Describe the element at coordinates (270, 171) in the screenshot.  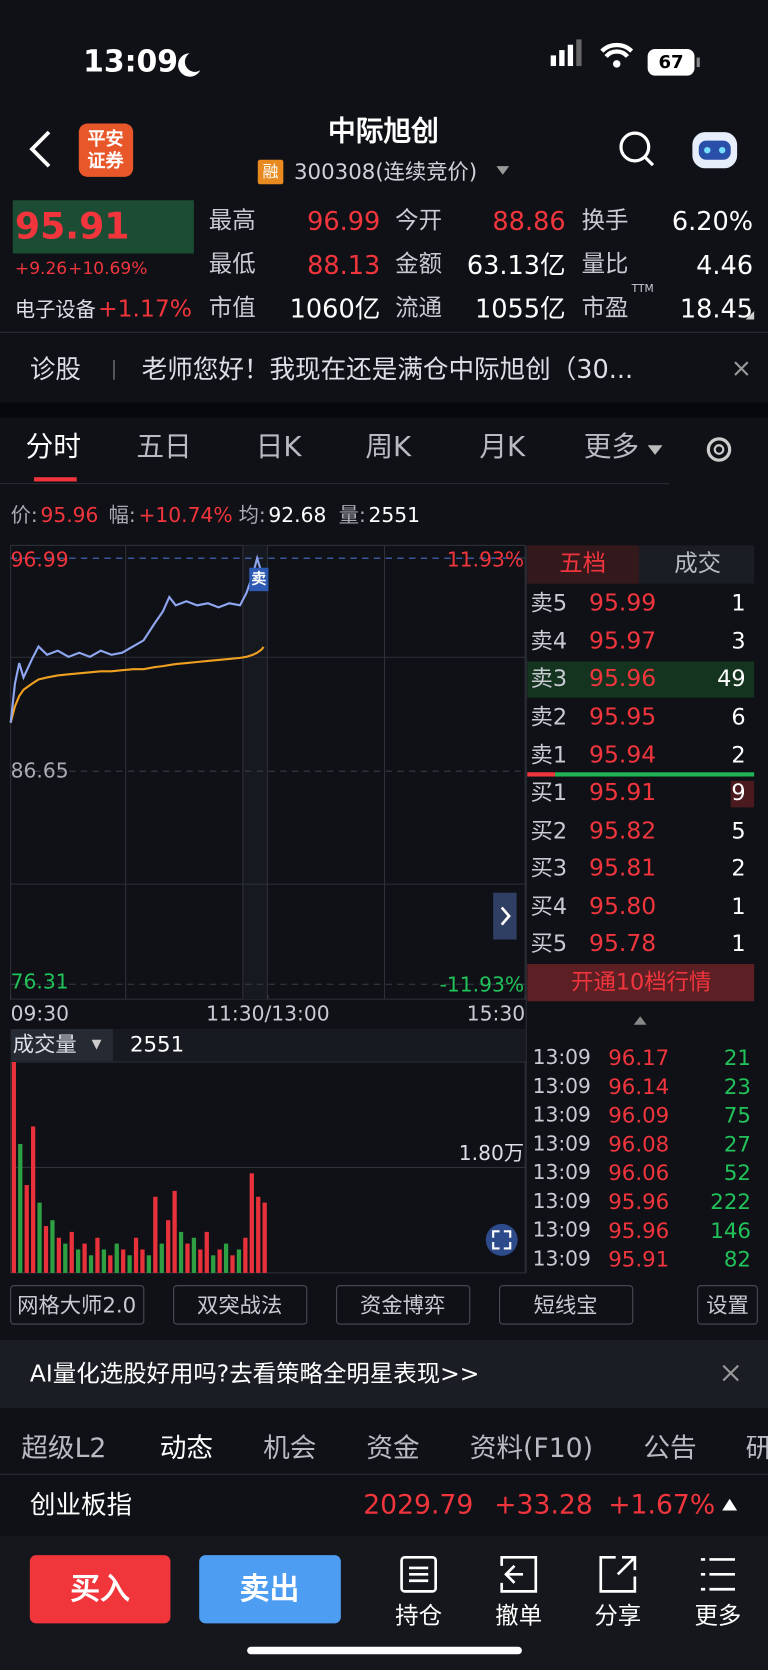
I see `margin-tag: 融` at that location.